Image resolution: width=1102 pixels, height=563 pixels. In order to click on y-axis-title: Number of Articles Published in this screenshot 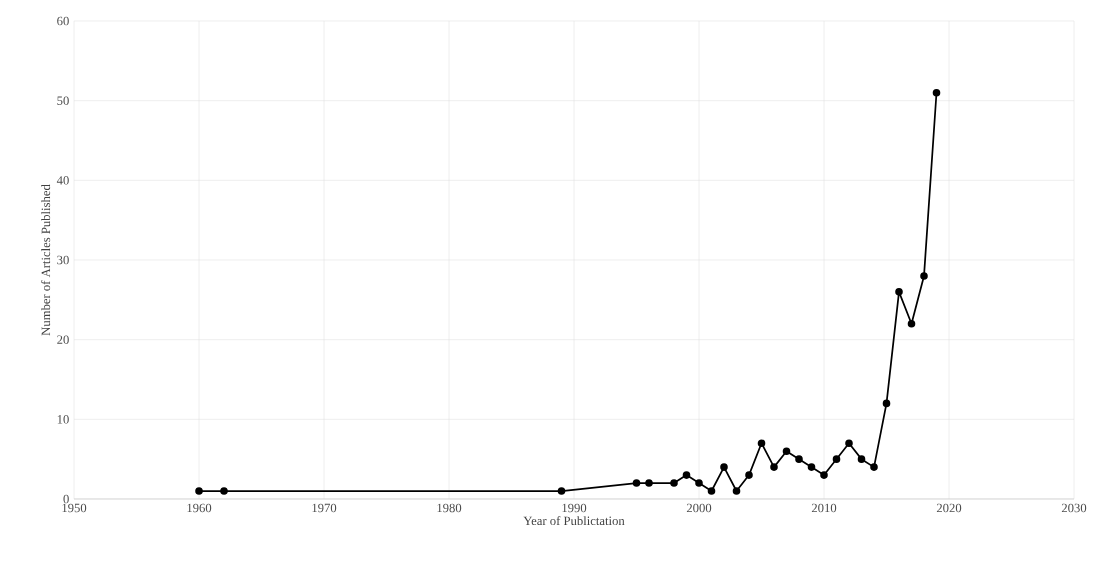, I will do `click(46, 260)`.